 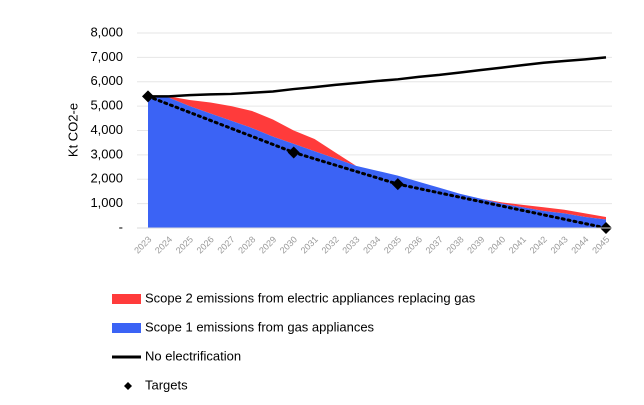 What do you see at coordinates (106, 105) in the screenshot?
I see `y-tick-label: 5,000` at bounding box center [106, 105].